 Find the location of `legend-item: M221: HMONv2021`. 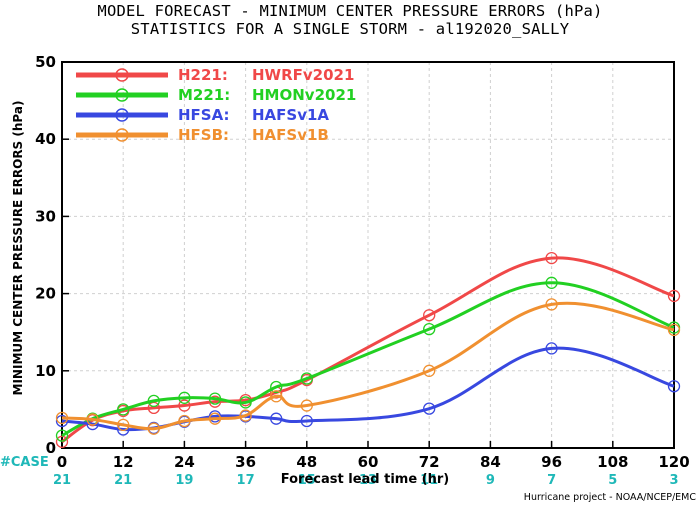

legend-item: M221: HMONv2021 is located at coordinates (216, 95).